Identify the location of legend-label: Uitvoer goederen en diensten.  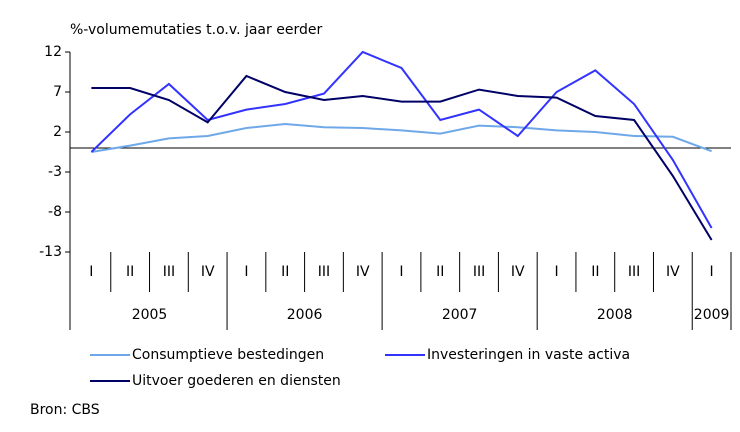
(236, 381).